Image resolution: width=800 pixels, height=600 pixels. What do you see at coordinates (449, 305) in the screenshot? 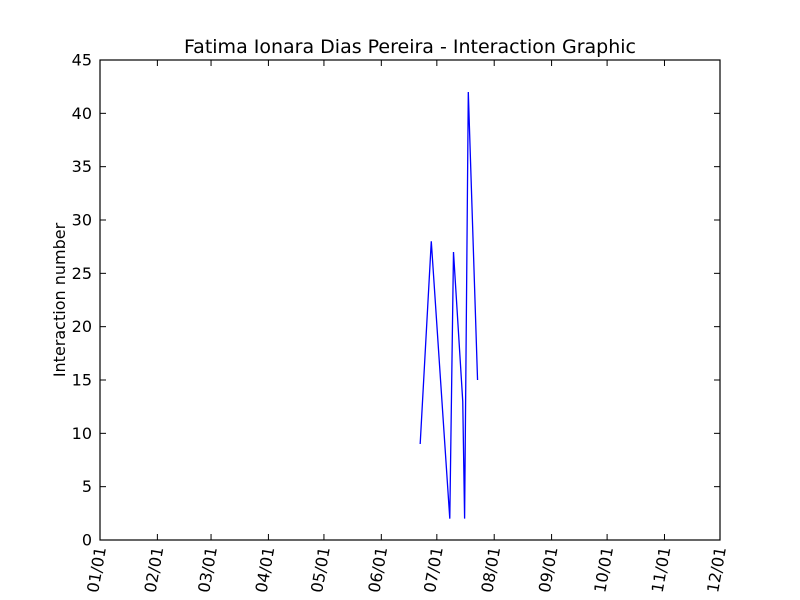
I see `series-line` at bounding box center [449, 305].